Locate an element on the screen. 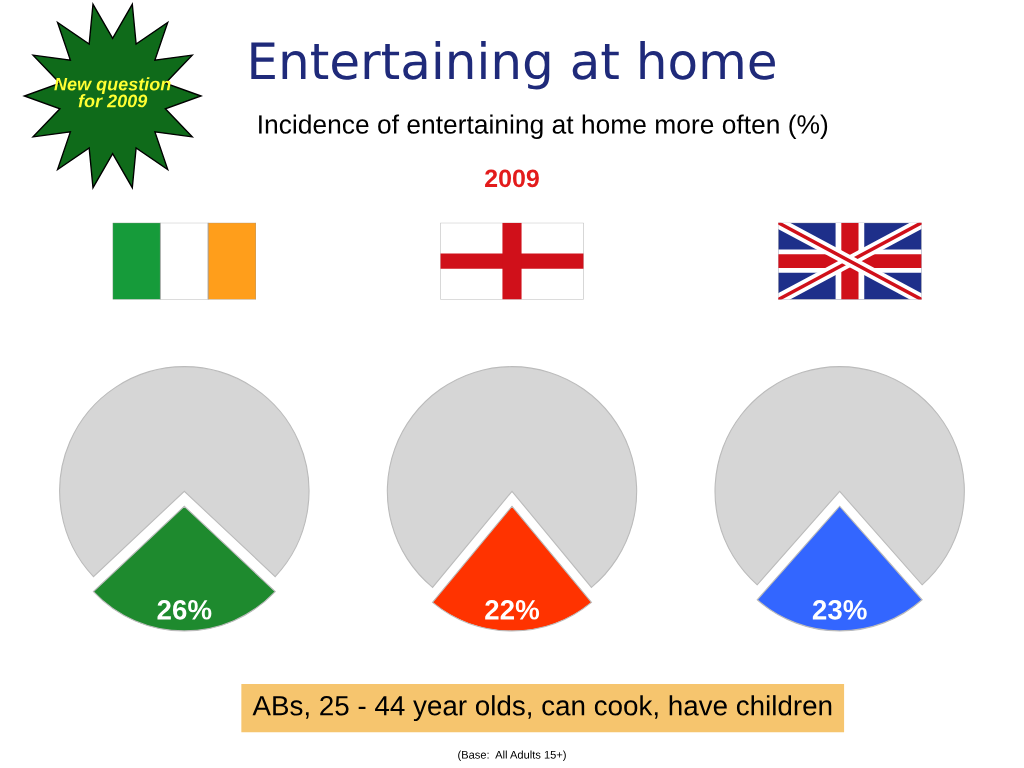 This screenshot has width=1024, height=768. text: Incidence of entertaining at home more often (%) is located at coordinates (543, 127).